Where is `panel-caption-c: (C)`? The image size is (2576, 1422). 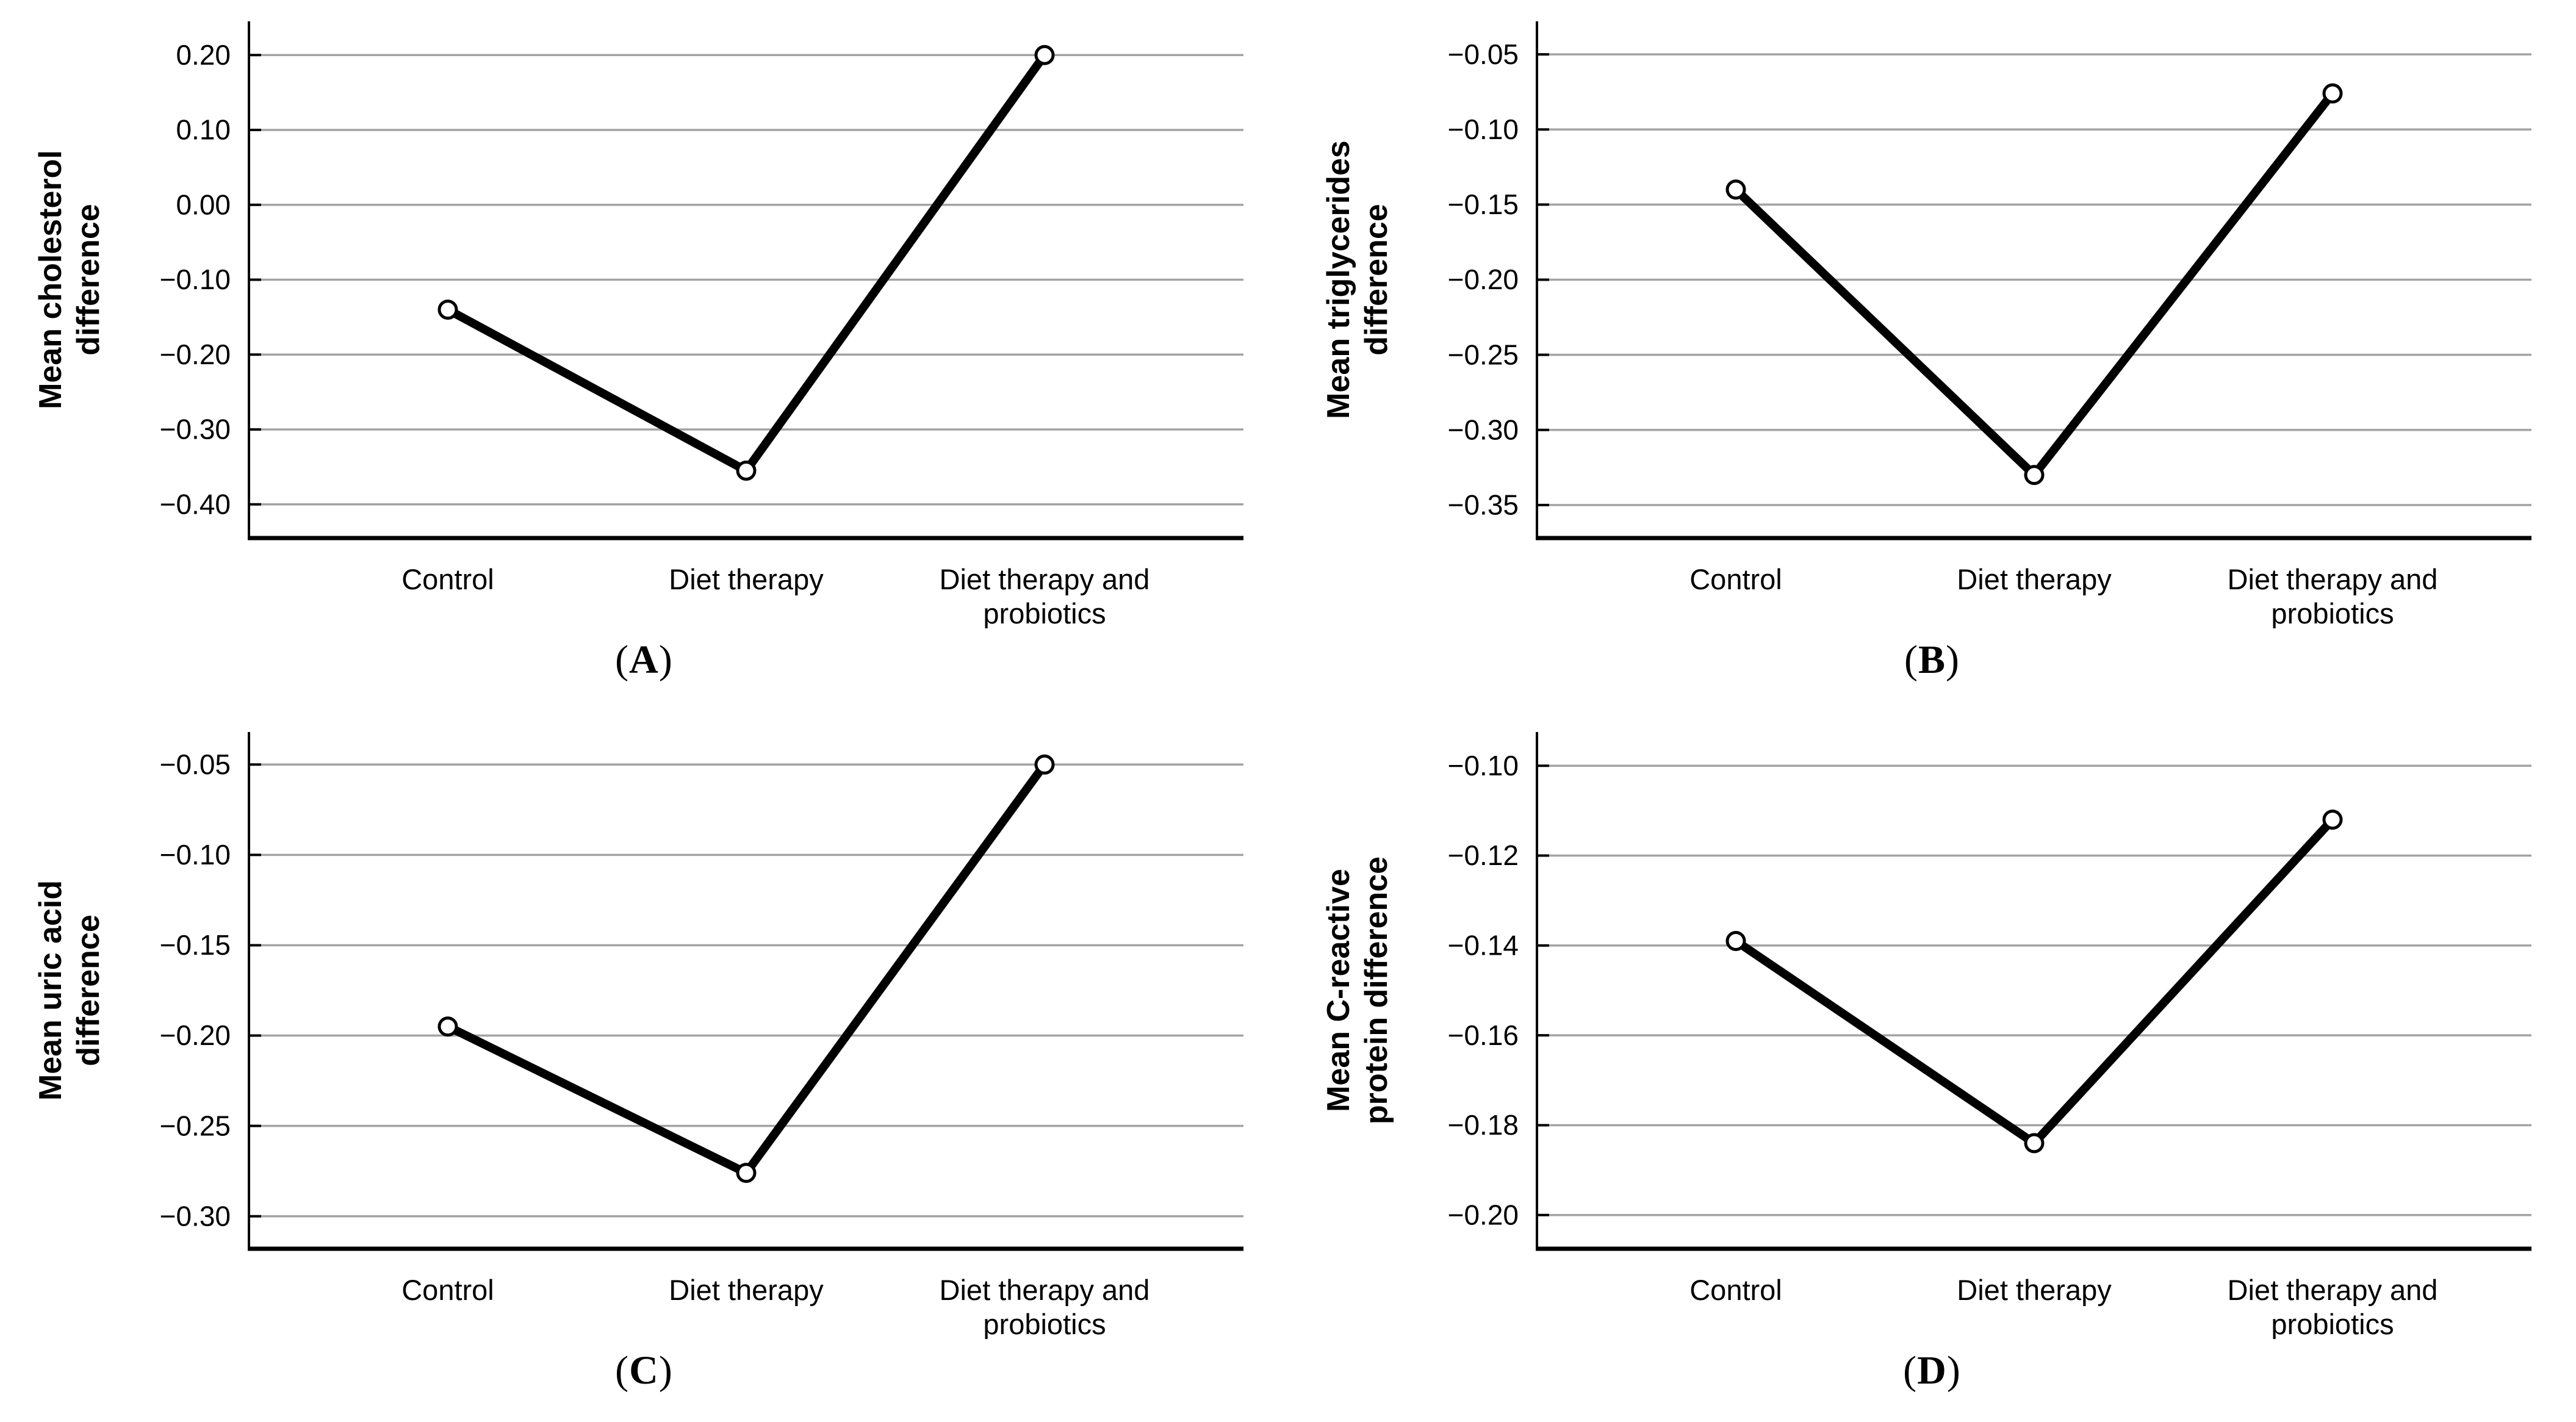
panel-caption-c: (C) is located at coordinates (644, 1371).